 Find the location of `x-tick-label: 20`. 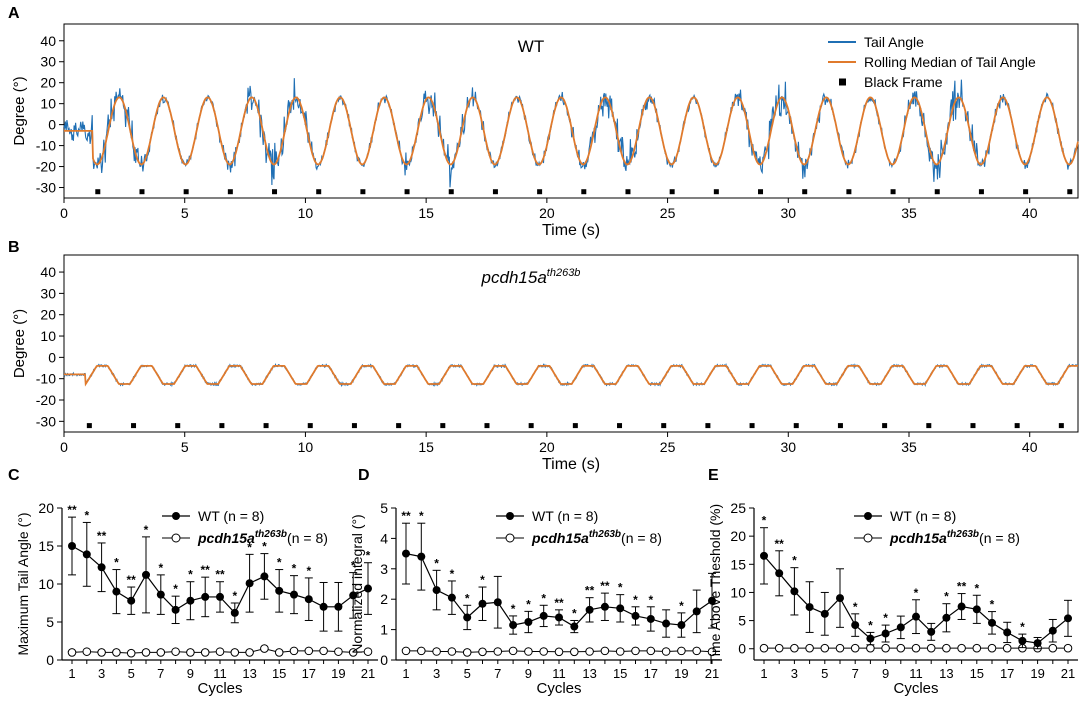

x-tick-label: 20 is located at coordinates (547, 447).